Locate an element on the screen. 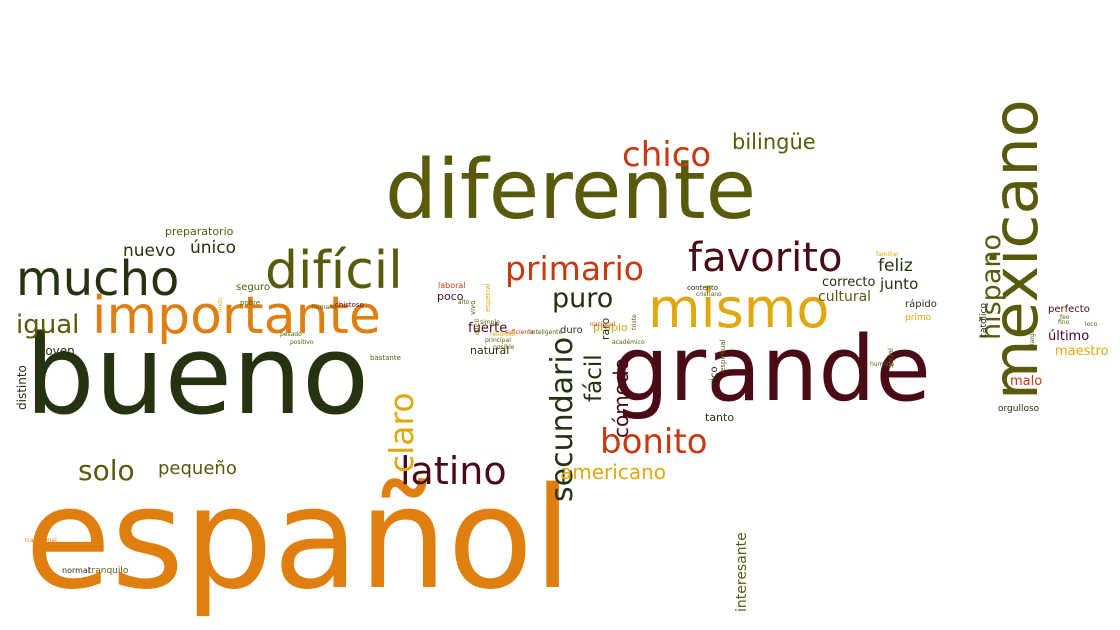 This screenshot has width=1120, height=630. word: bastante is located at coordinates (385, 358).